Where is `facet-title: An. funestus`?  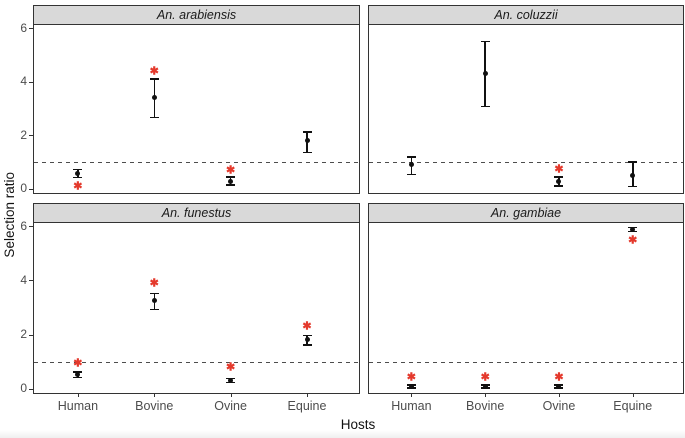 facet-title: An. funestus is located at coordinates (196, 213).